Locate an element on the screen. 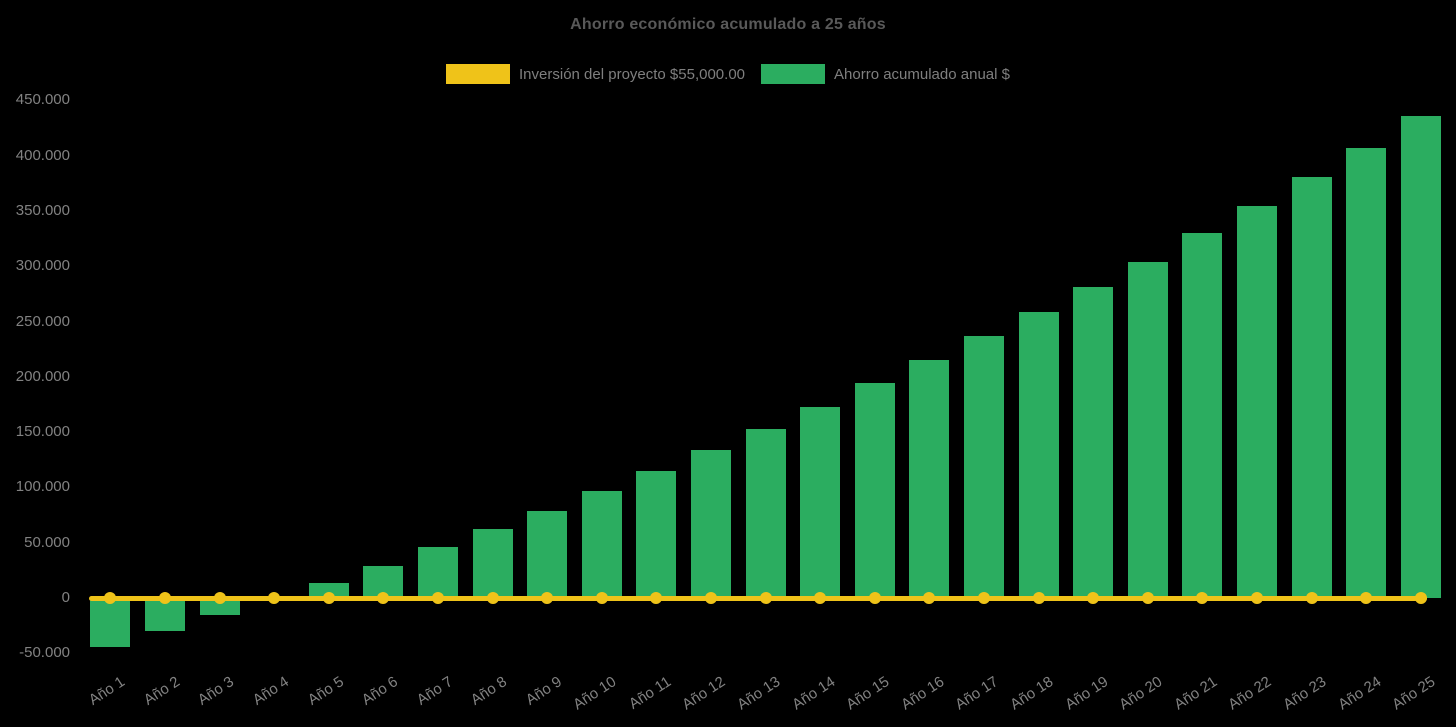 The width and height of the screenshot is (1456, 727). y-axis-tick-label: 100.000 is located at coordinates (42, 487).